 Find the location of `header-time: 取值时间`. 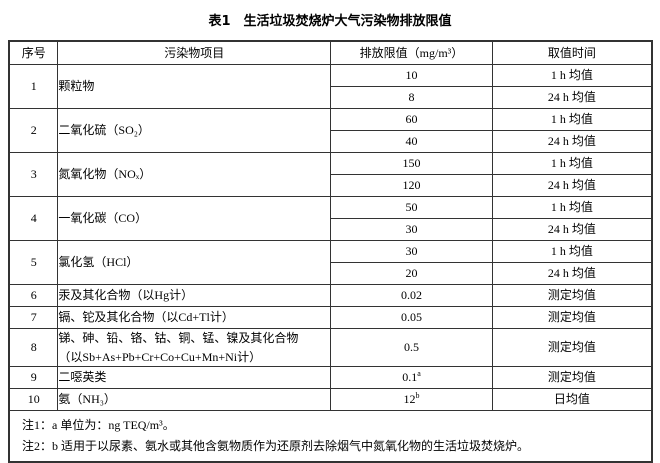

header-time: 取值时间 is located at coordinates (572, 52).